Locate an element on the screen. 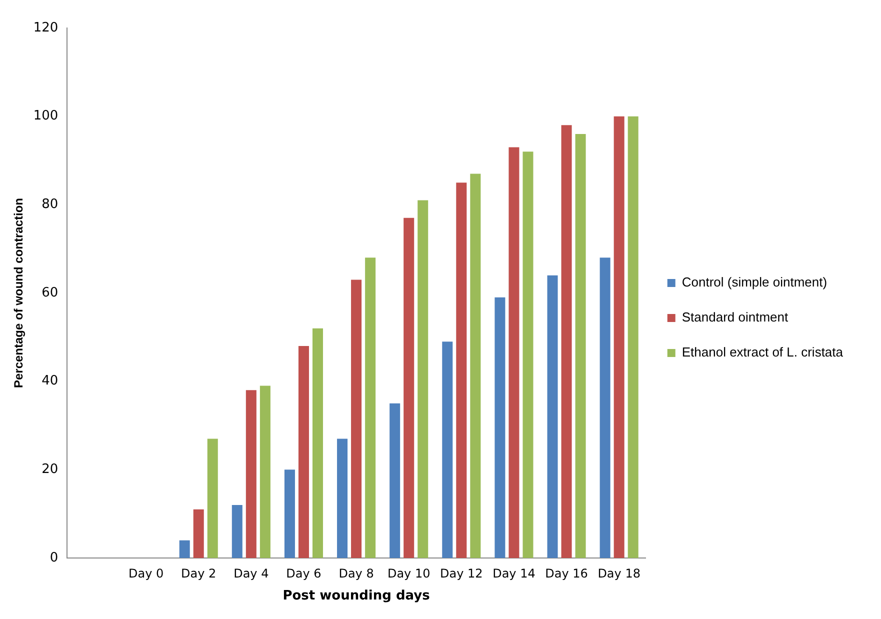  x-tick-label: Day 16 is located at coordinates (566, 573).